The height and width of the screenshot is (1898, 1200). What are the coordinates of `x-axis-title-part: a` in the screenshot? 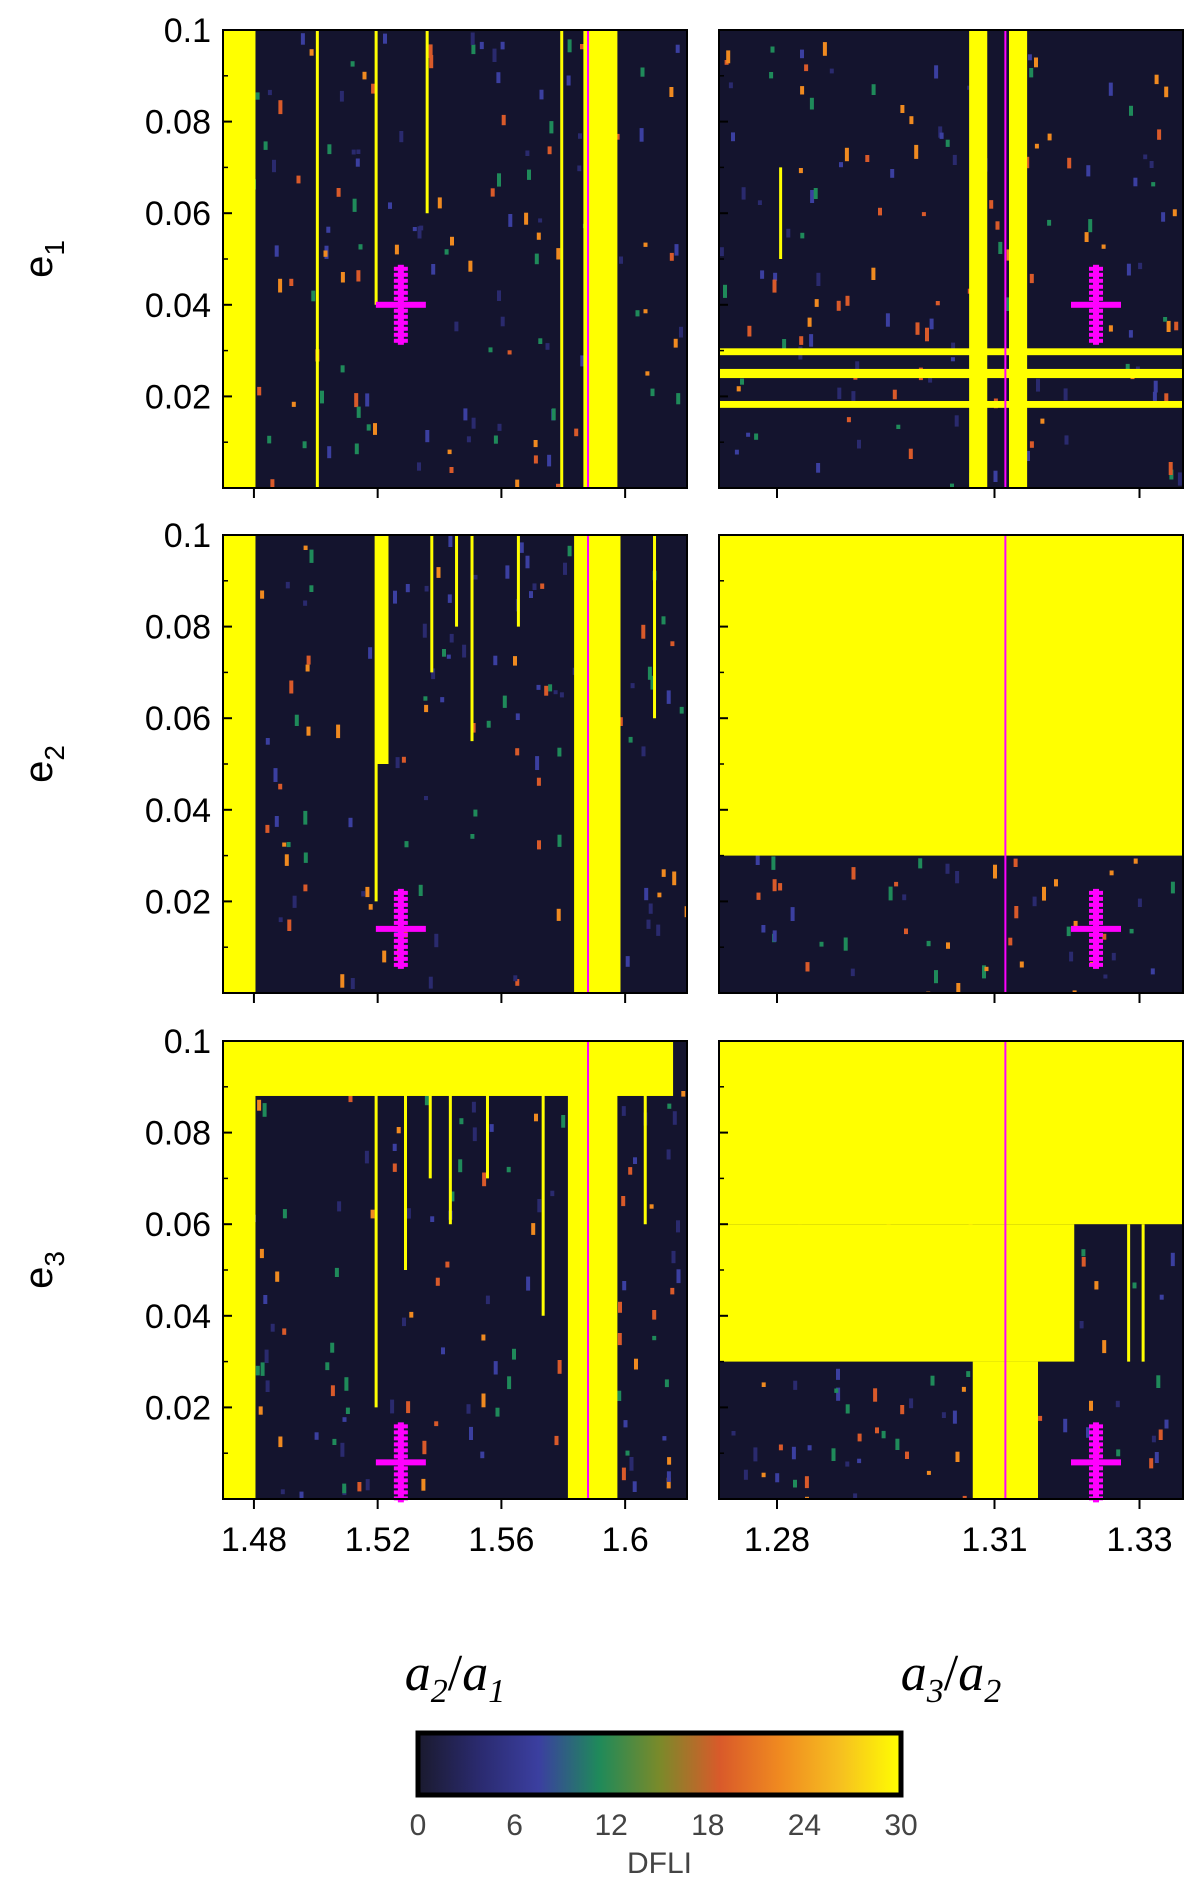 It's located at (418, 1673).